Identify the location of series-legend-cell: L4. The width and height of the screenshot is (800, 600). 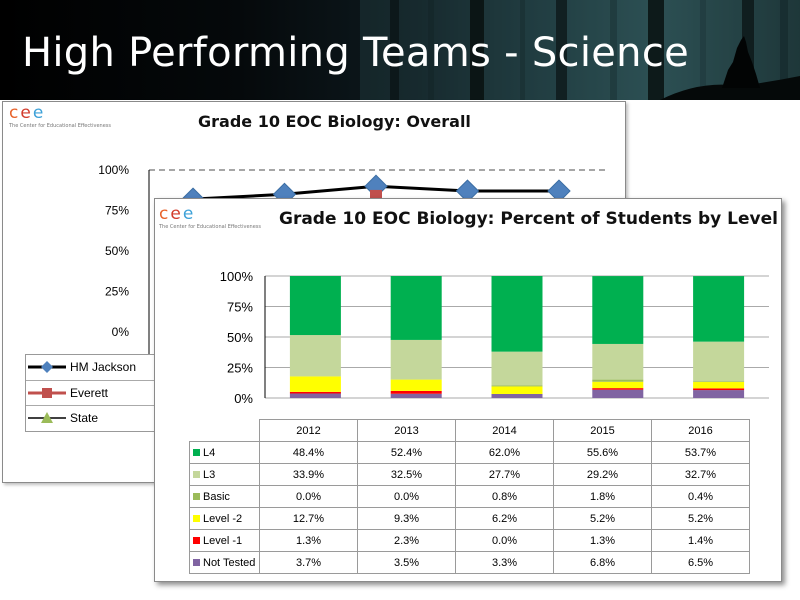
(224, 452).